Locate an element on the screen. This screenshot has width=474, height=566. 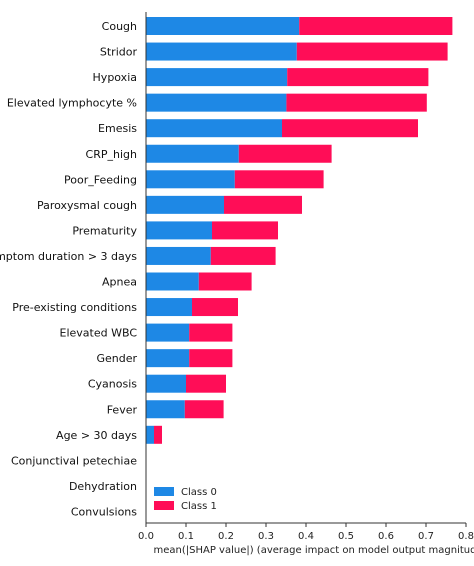
x-tick-label: 0.5 is located at coordinates (346, 536).